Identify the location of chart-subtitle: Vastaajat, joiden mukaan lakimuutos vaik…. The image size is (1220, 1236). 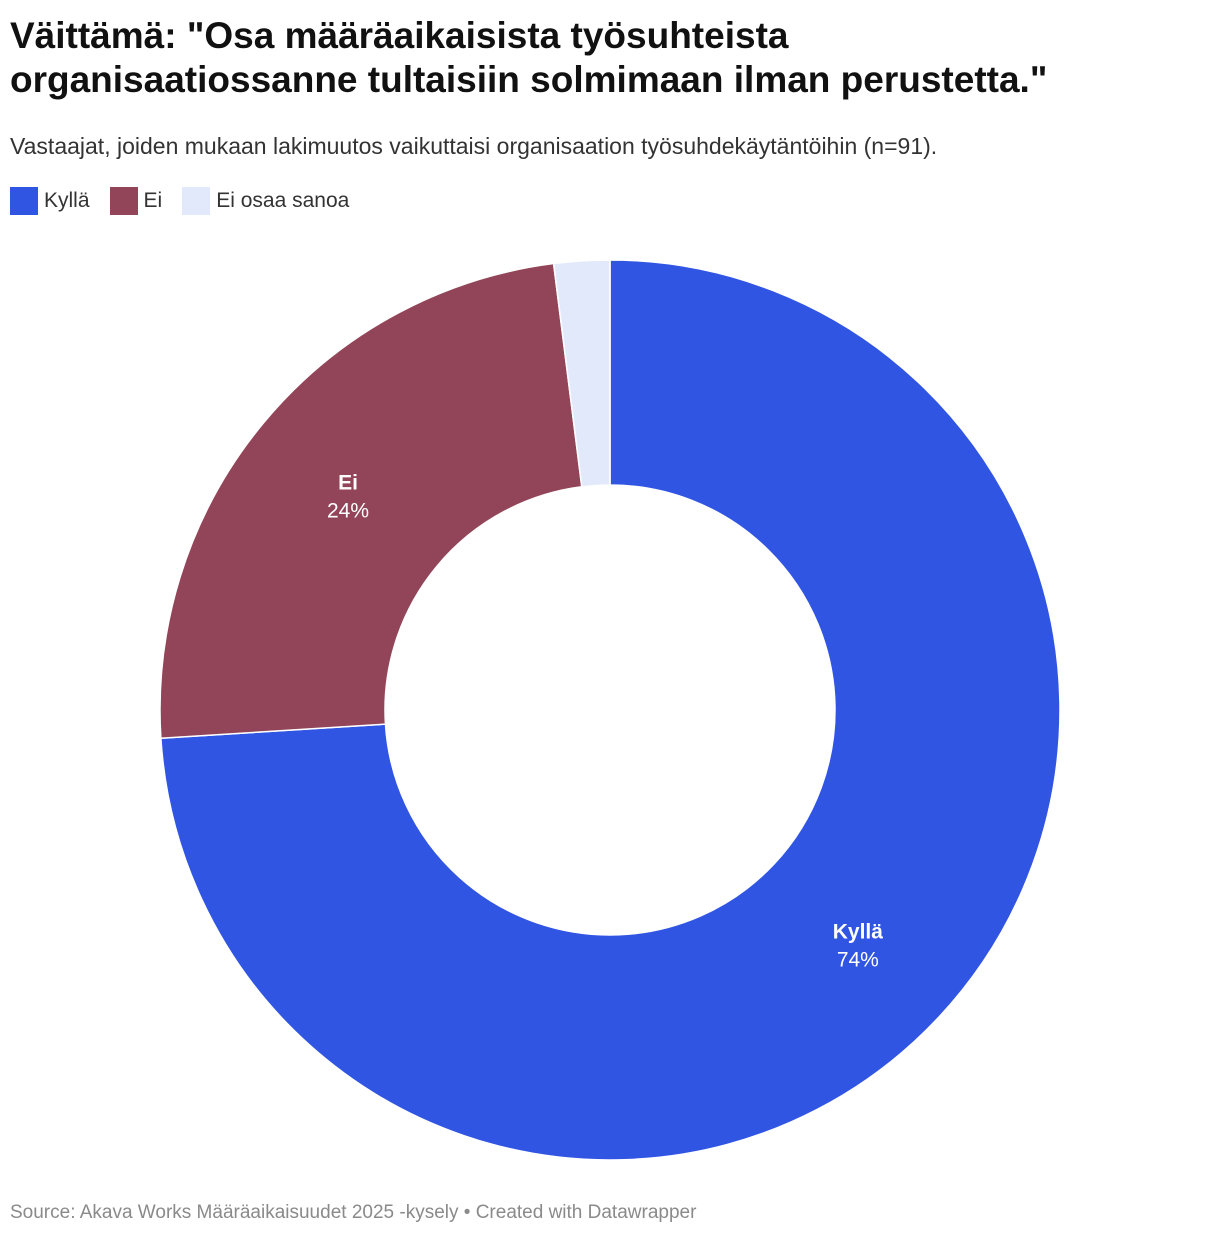
(474, 146).